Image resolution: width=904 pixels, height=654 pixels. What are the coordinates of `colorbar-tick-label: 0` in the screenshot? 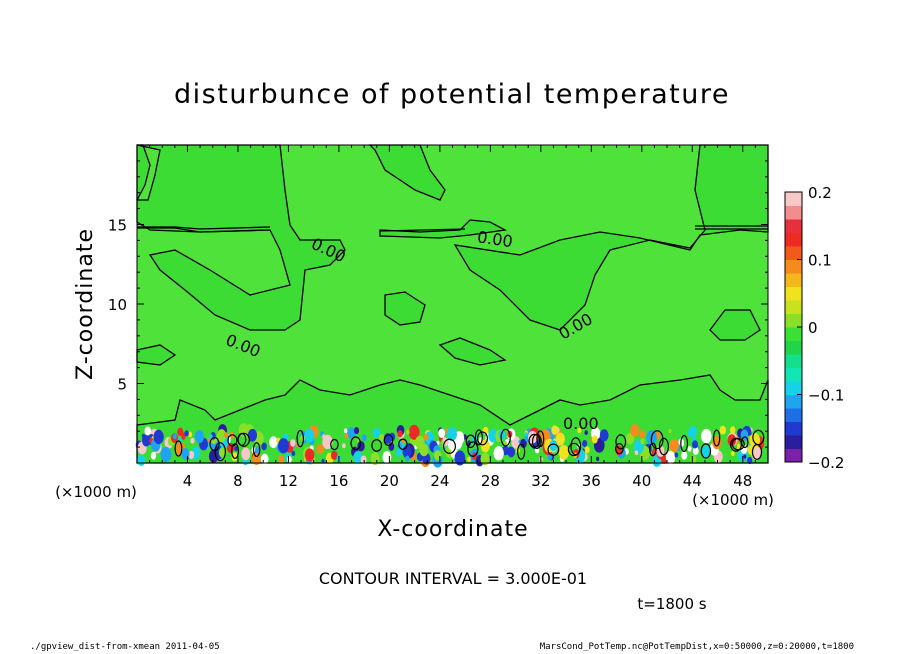 It's located at (813, 328).